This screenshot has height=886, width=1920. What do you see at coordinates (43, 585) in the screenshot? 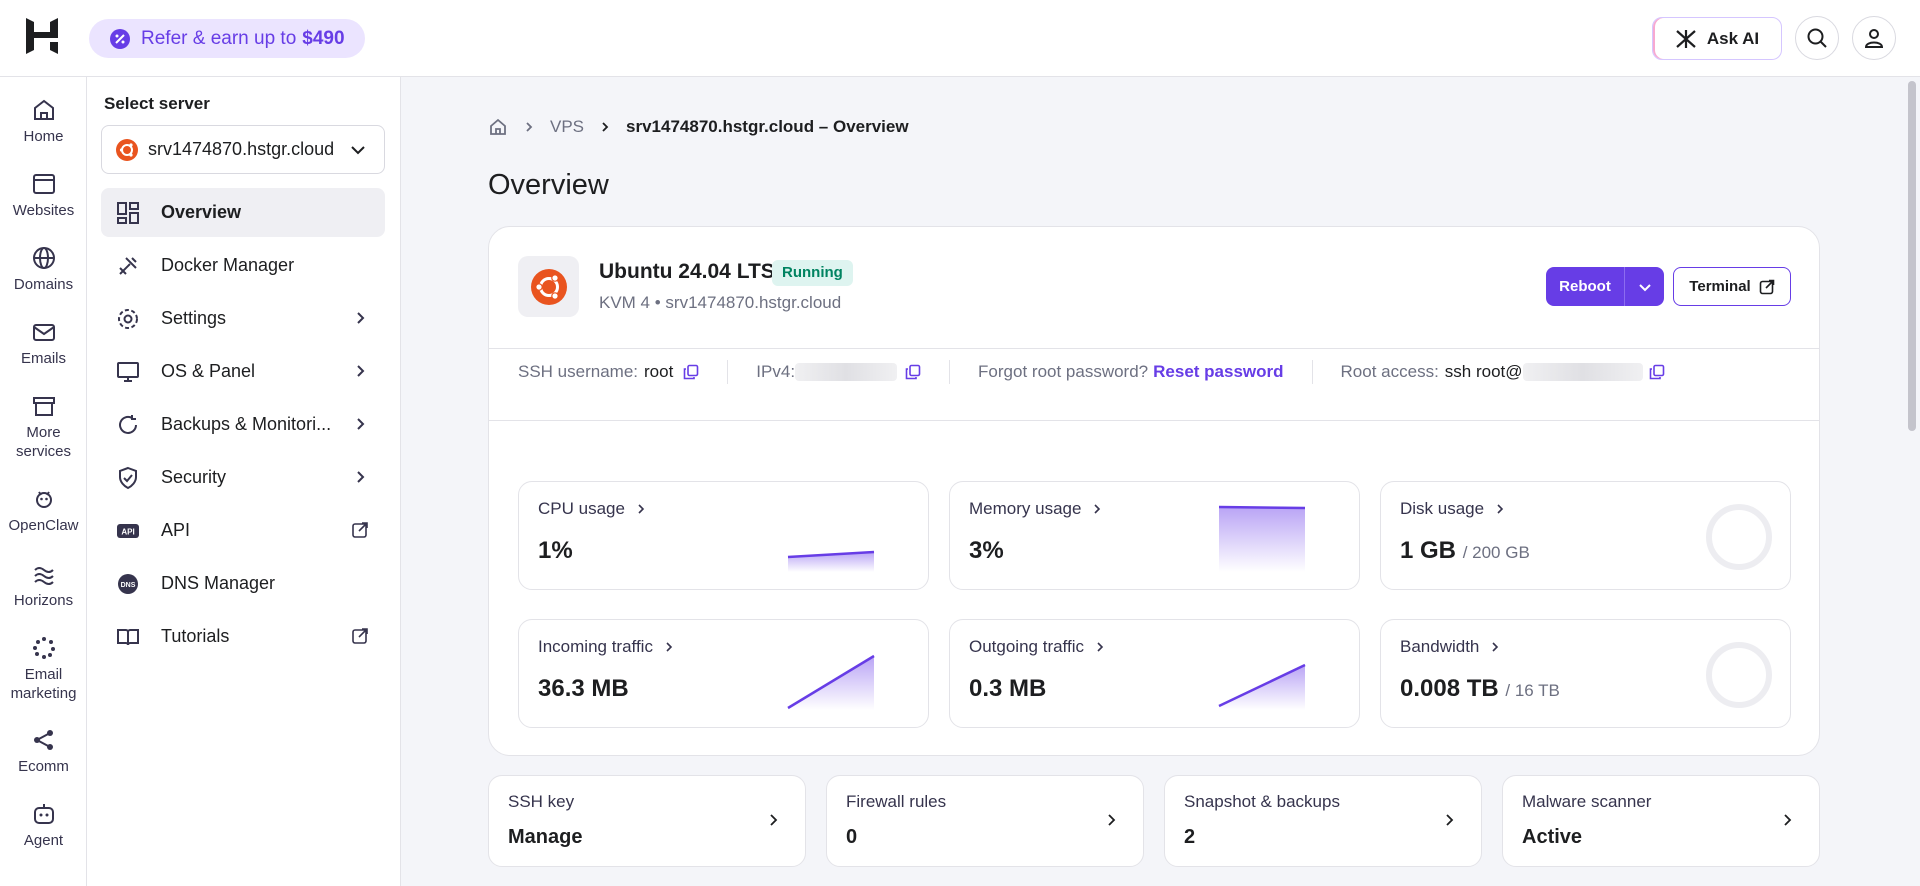
I see `rail-item-horizons: Horizons` at bounding box center [43, 585].